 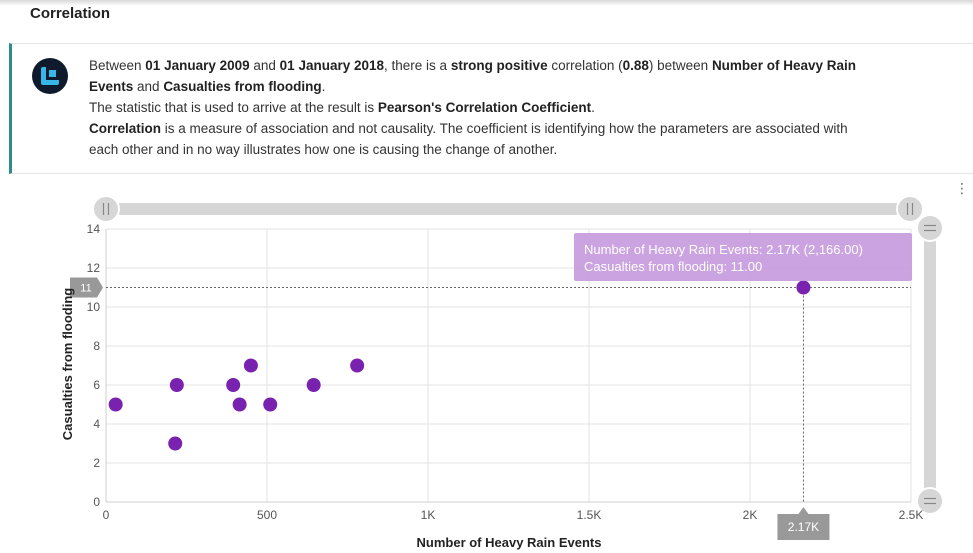 What do you see at coordinates (911, 515) in the screenshot?
I see `x-tick-label: 2.5K` at bounding box center [911, 515].